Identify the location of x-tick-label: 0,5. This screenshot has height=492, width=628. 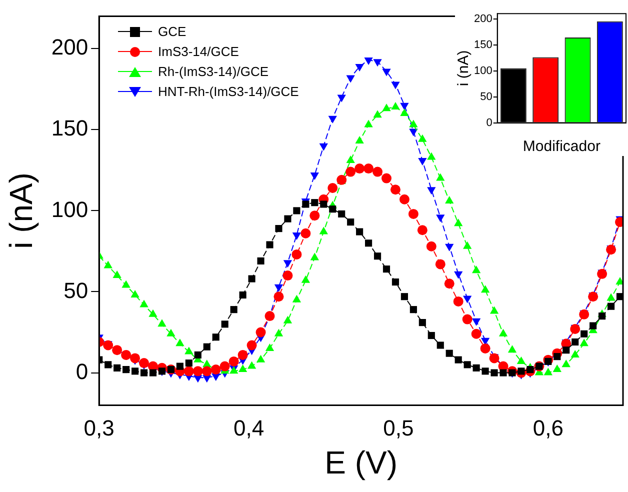
(398, 427).